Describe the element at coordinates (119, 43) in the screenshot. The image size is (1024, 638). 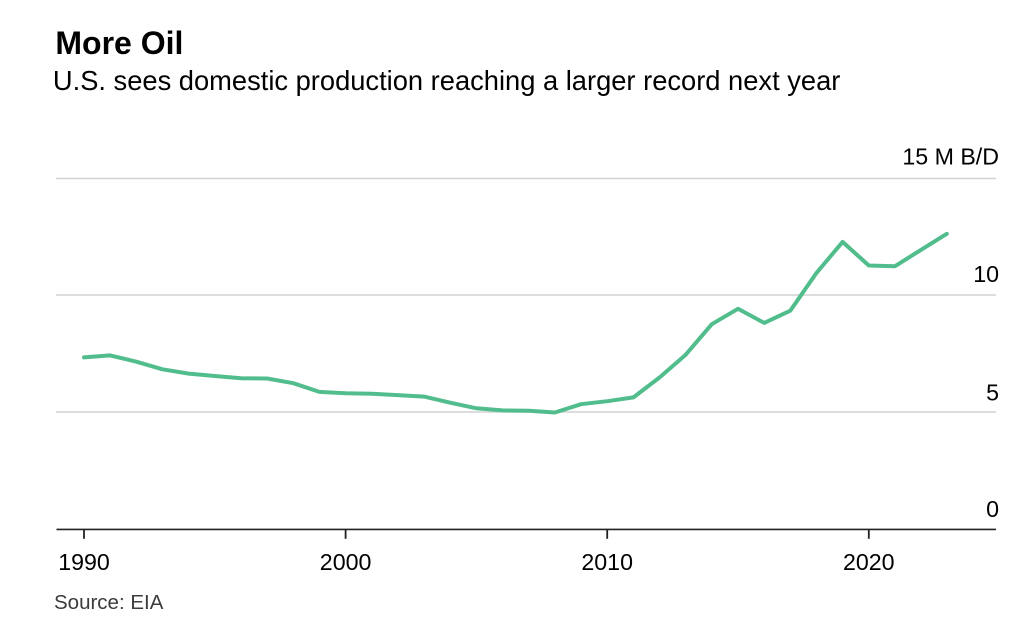
I see `svg-text: More Oil` at that location.